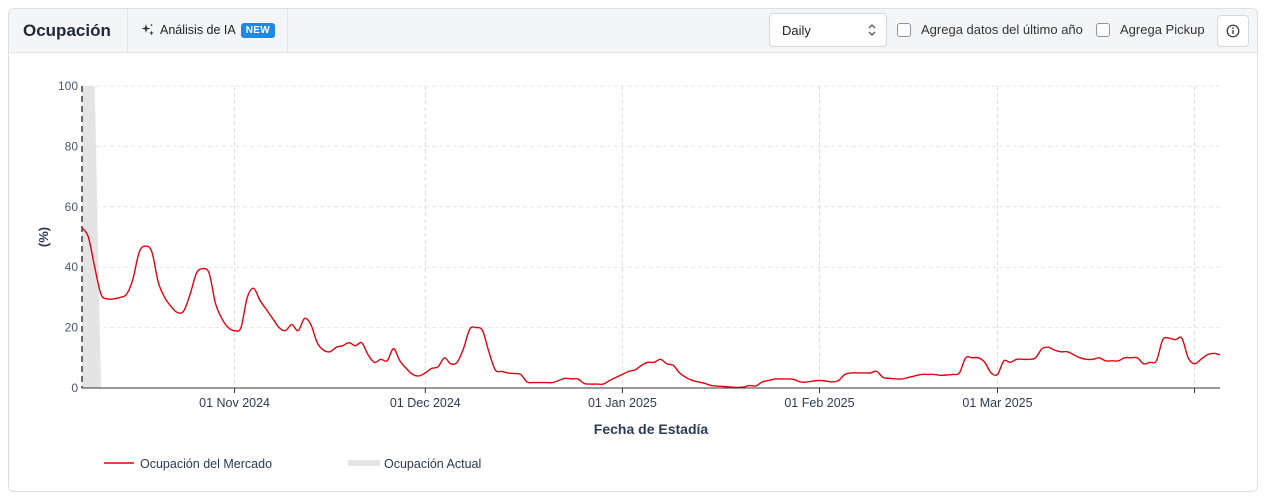  I want to click on legend-item-market: Ocupación del Mercado, so click(188, 464).